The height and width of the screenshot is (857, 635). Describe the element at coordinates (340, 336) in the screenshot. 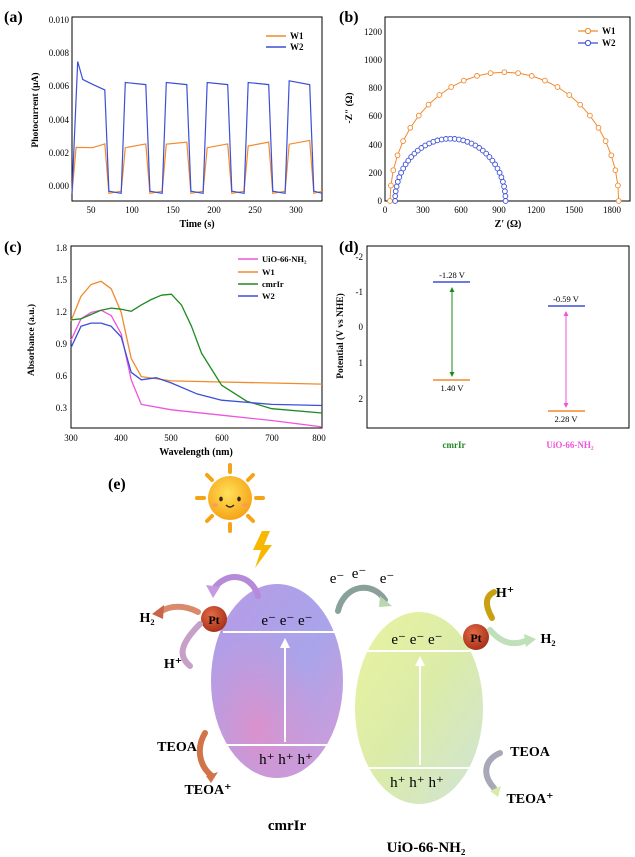

I see `d-ylabel: Potential (V vs NHE)` at that location.